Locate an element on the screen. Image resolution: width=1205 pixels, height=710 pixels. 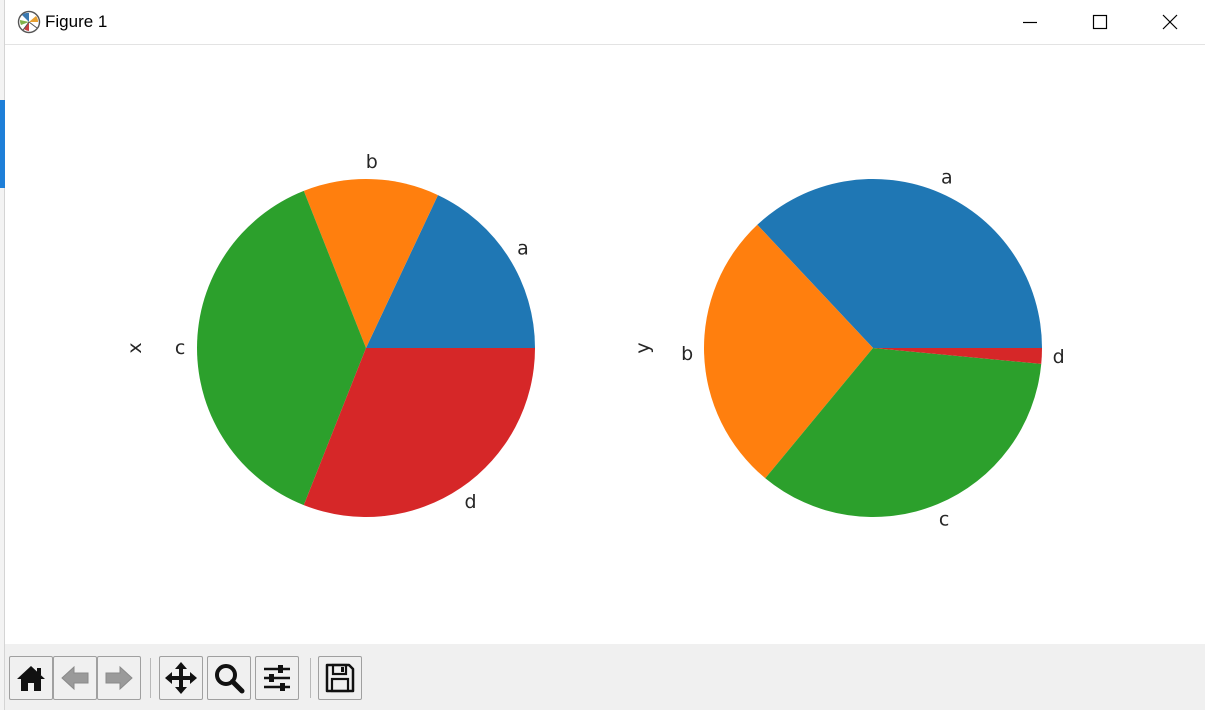
pie2-label-c: c is located at coordinates (944, 520).